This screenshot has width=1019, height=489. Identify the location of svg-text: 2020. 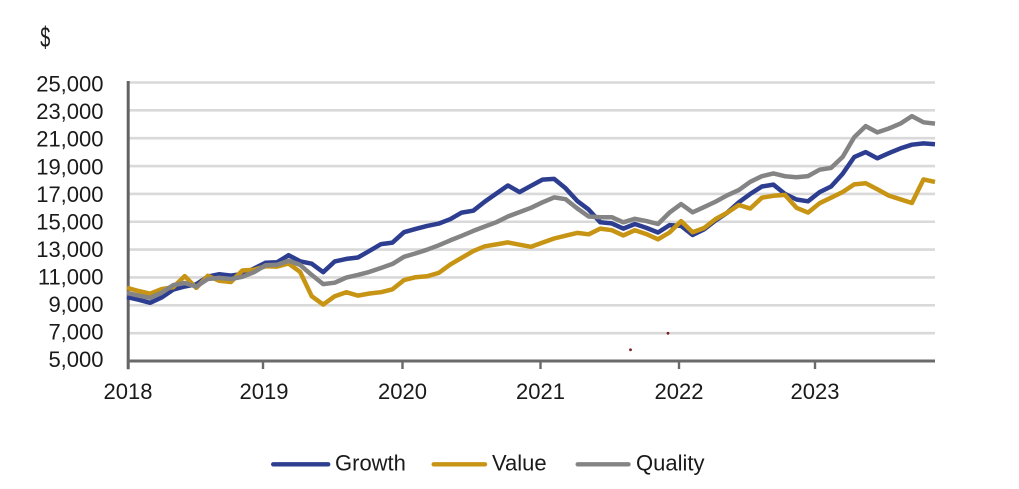
(402, 391).